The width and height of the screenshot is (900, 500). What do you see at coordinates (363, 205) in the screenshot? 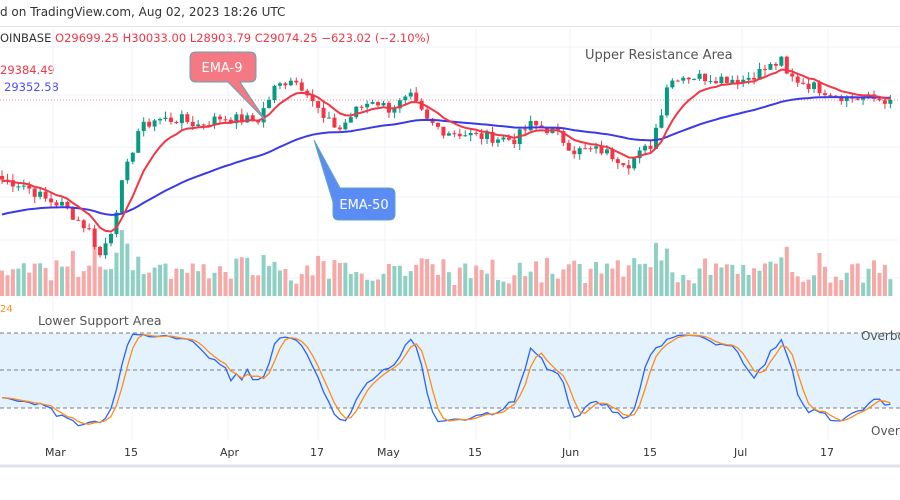
I see `ema50-callout-label: EMA-50` at bounding box center [363, 205].